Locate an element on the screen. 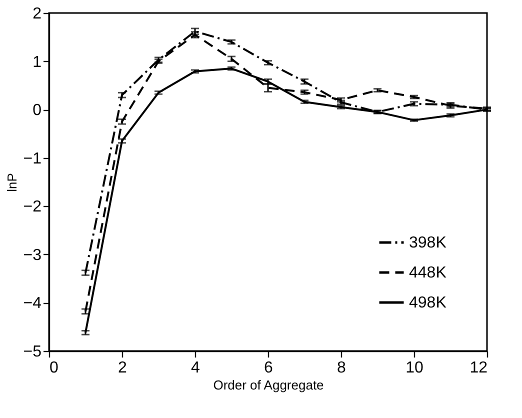 The image size is (522, 418). legend-label: 398K is located at coordinates (428, 243).